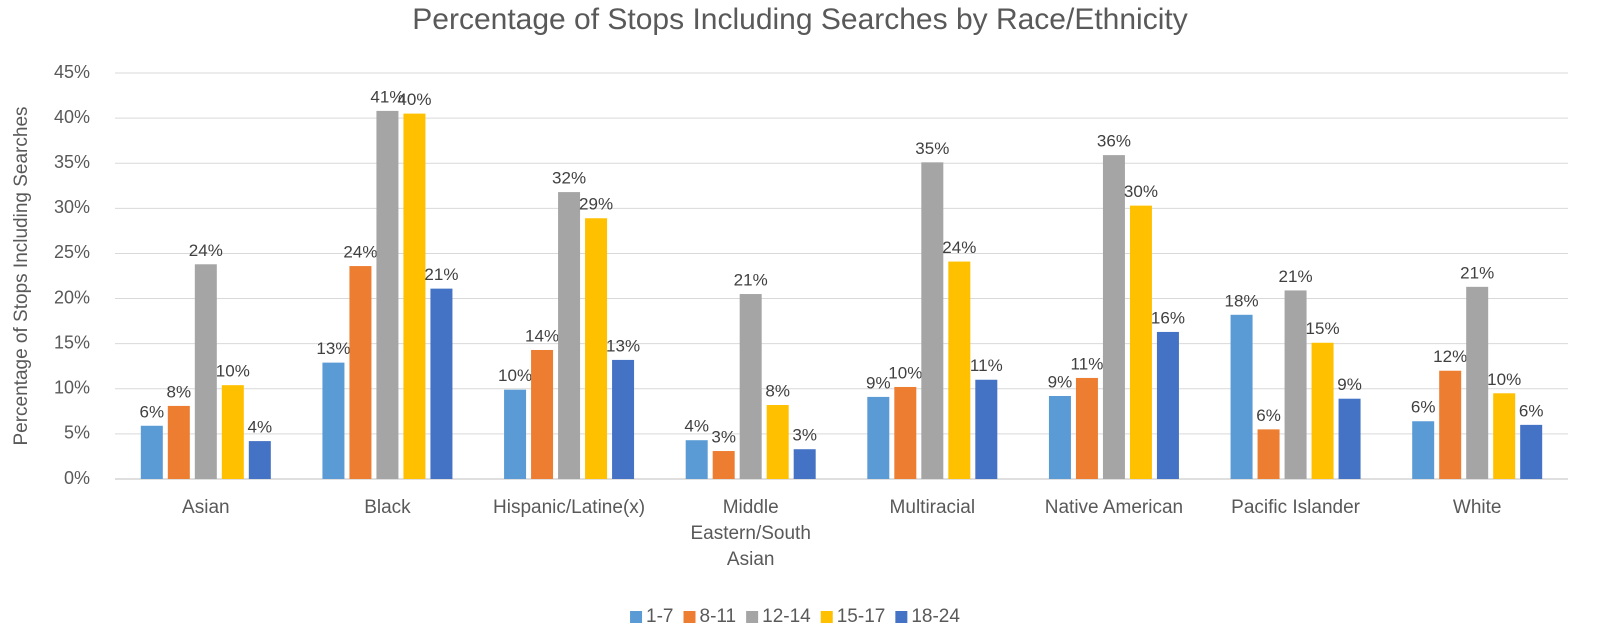  What do you see at coordinates (72, 117) in the screenshot?
I see `y-tick-label: 40%` at bounding box center [72, 117].